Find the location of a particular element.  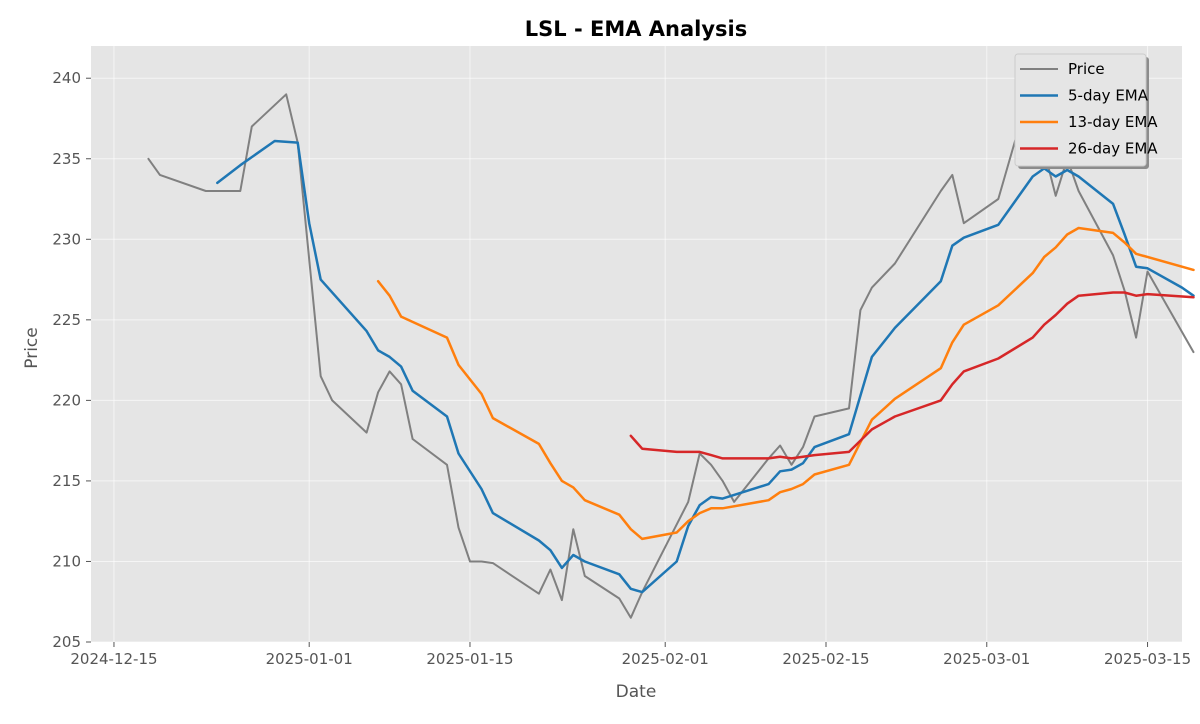

y-tick-label: 230 is located at coordinates (66, 239).